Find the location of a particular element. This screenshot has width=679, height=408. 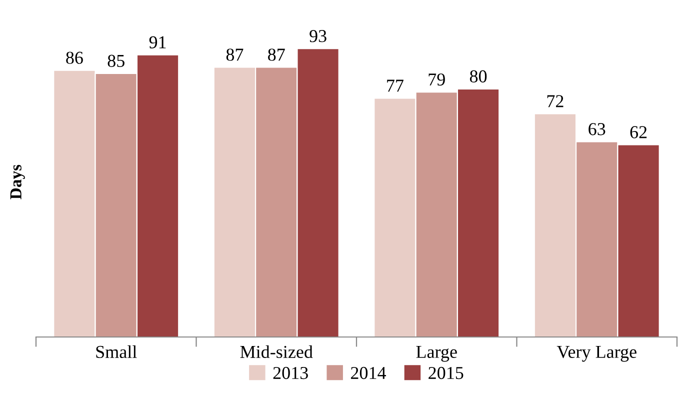

data-label: 79 is located at coordinates (436, 79).